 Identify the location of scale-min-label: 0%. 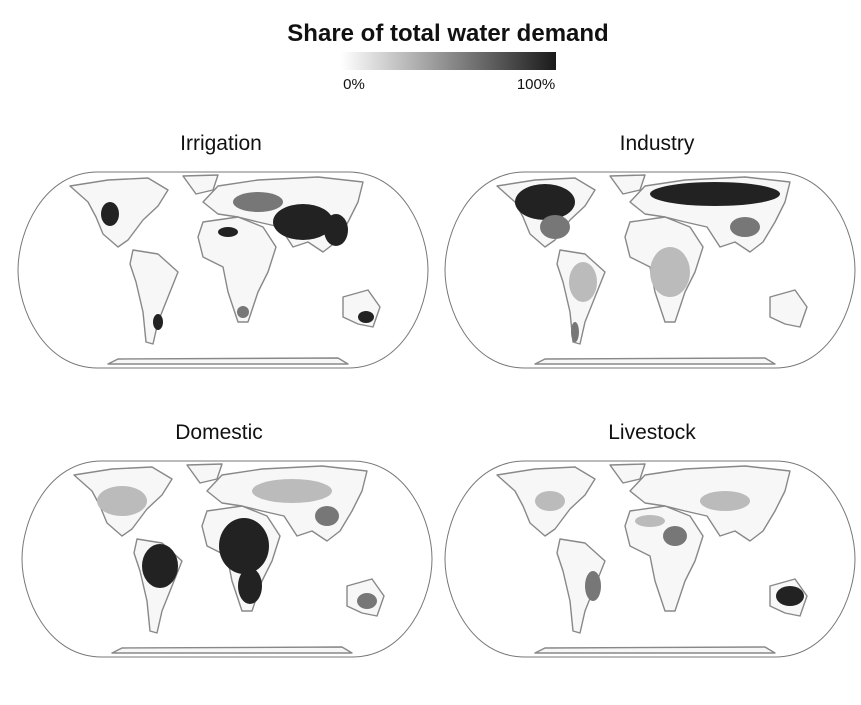
(354, 84).